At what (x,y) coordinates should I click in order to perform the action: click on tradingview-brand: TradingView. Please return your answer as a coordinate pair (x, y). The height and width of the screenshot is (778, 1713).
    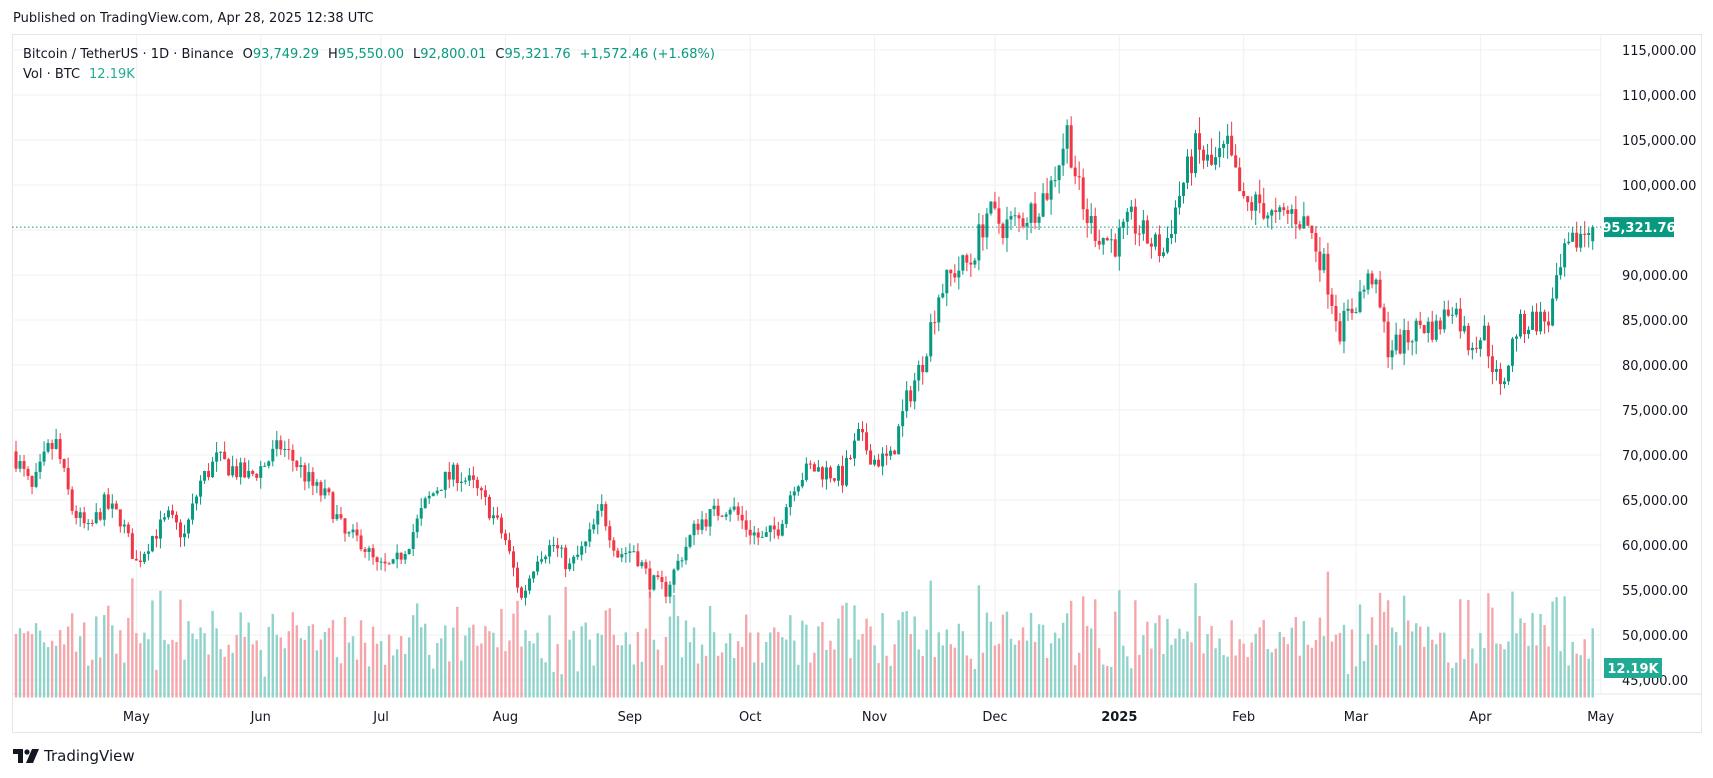
    Looking at the image, I should click on (89, 756).